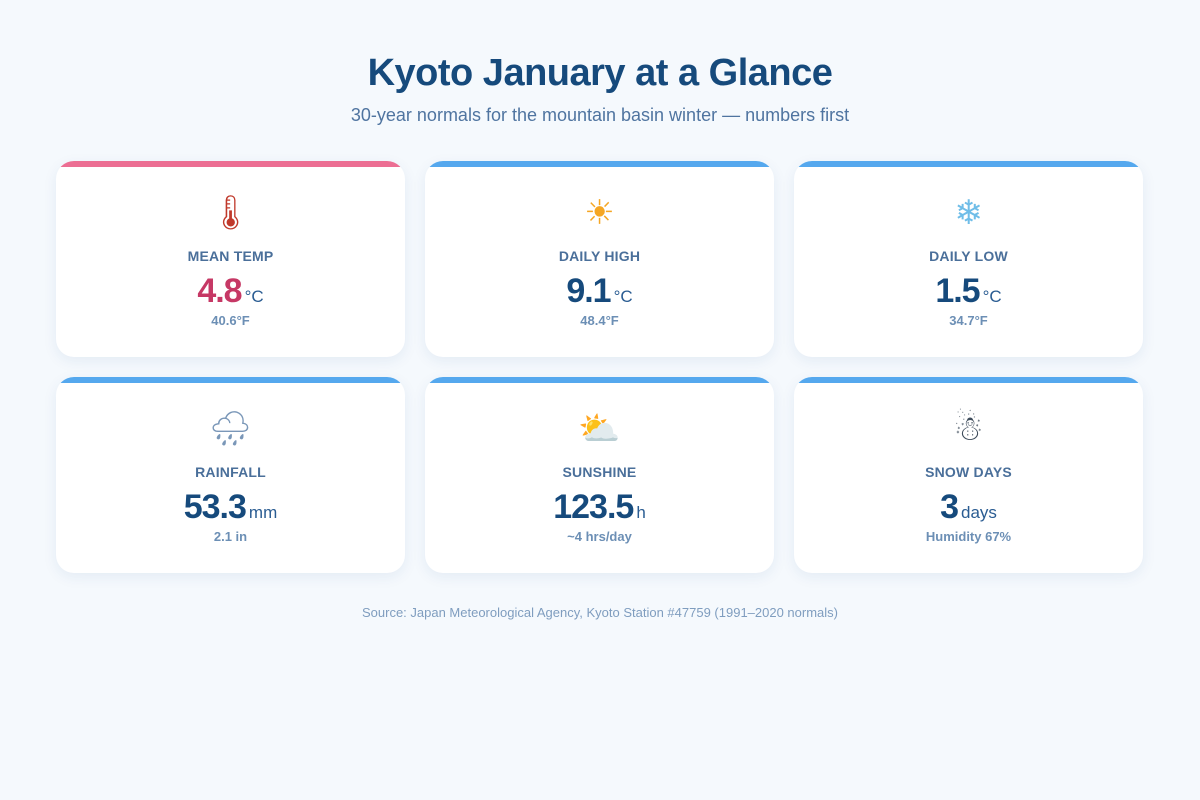 This screenshot has height=800, width=1200. Describe the element at coordinates (219, 291) in the screenshot. I see `stat-value: 4.8` at that location.